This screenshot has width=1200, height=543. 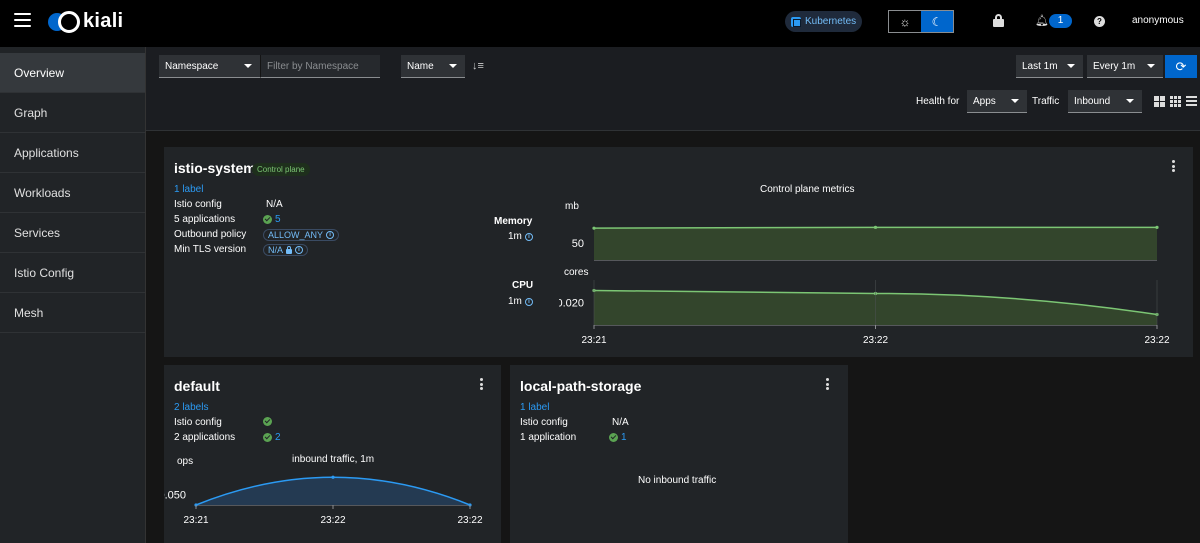 I want to click on min-tls-text: N/A, so click(x=276, y=249).